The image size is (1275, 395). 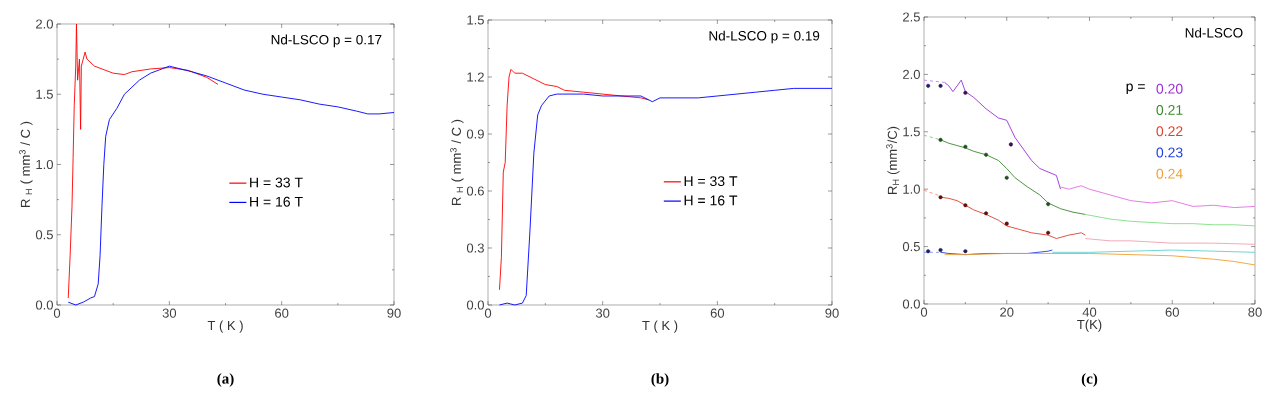 What do you see at coordinates (893, 160) in the screenshot?
I see `y-axis-title: R$_{H}$ (mm$^{3}$/C)` at bounding box center [893, 160].